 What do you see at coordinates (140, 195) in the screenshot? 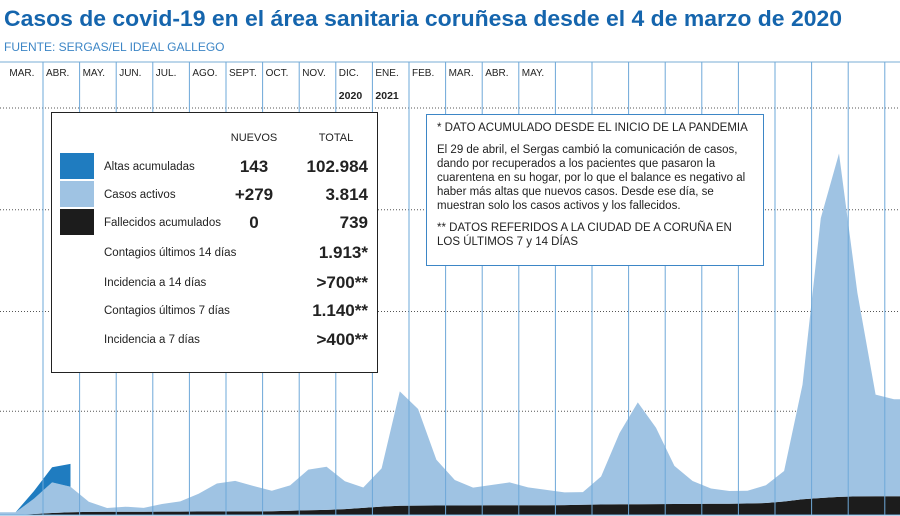
I see `legend-label: Casos activos` at bounding box center [140, 195].